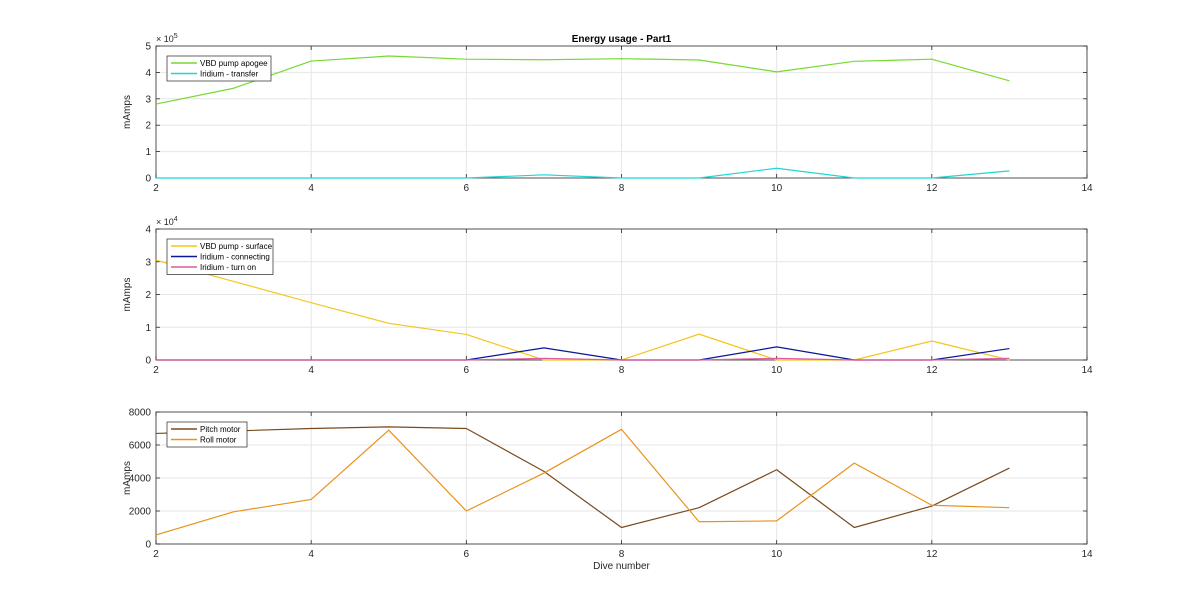 The height and width of the screenshot is (611, 1200). I want to click on y-exponent-power: 4, so click(176, 219).